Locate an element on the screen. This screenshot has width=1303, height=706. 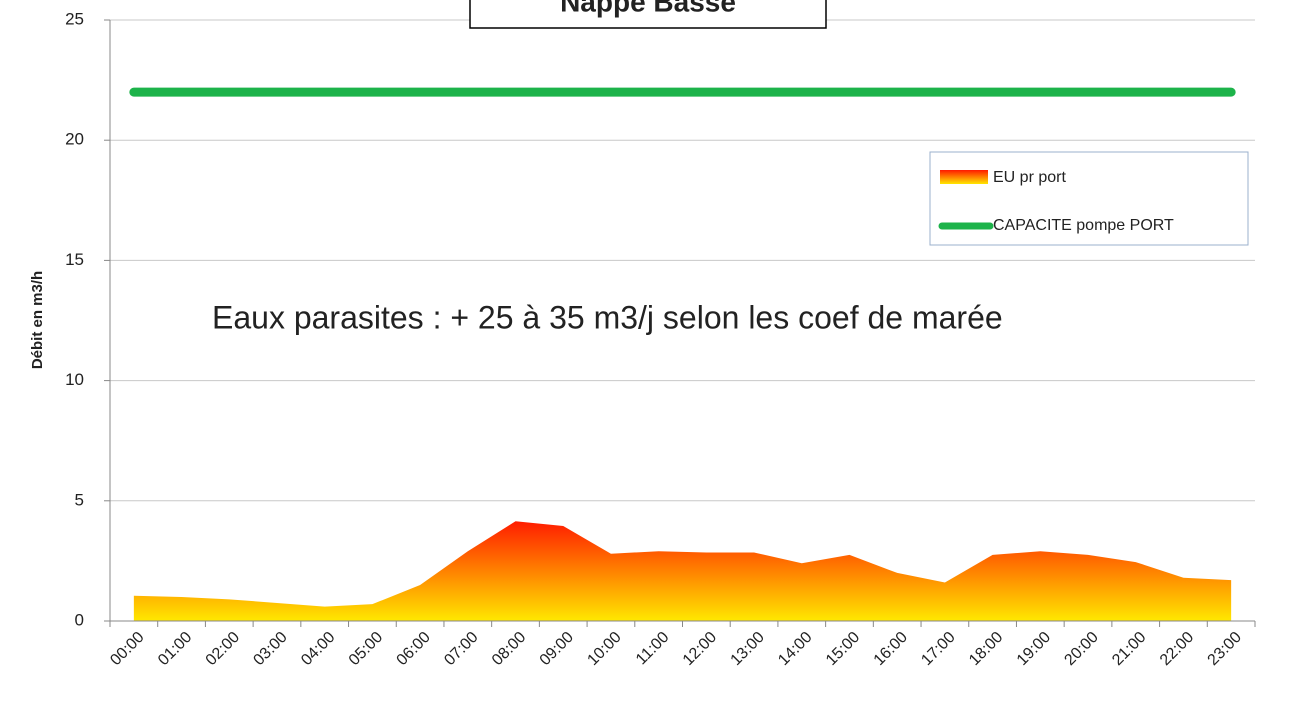
x-tick-label: 01:00 is located at coordinates (175, 649).